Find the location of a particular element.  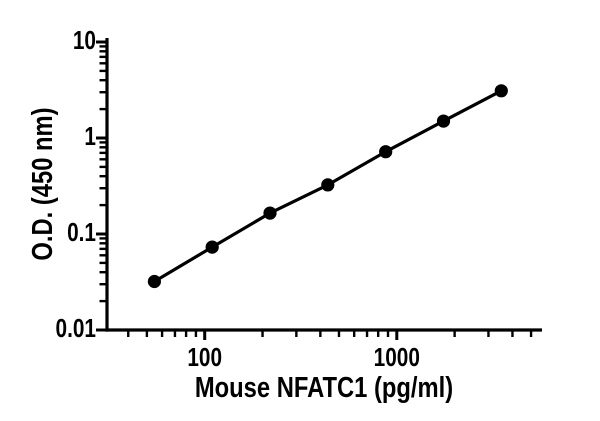

y-tick-label: 0.01 is located at coordinates (76, 328).